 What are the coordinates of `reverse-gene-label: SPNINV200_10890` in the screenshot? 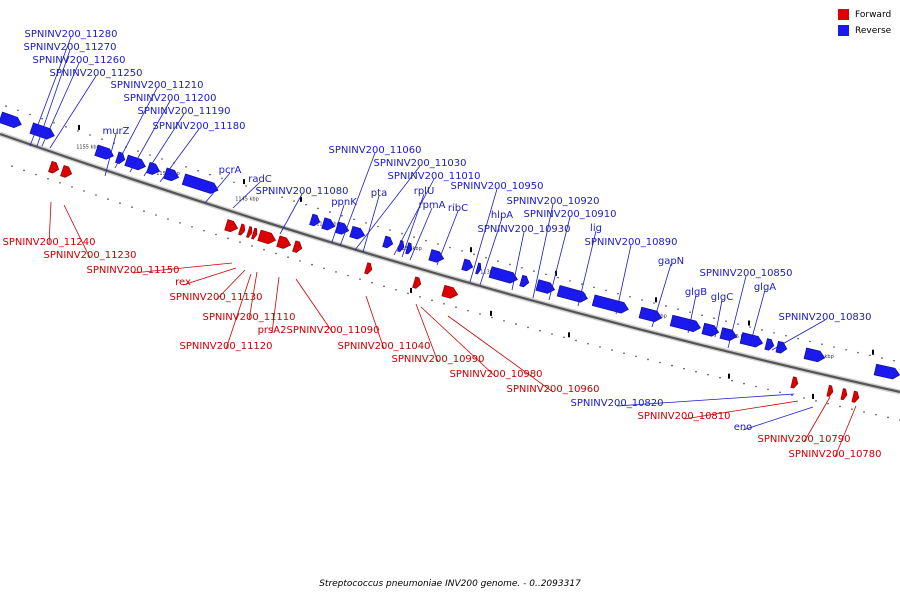 It's located at (630, 242).